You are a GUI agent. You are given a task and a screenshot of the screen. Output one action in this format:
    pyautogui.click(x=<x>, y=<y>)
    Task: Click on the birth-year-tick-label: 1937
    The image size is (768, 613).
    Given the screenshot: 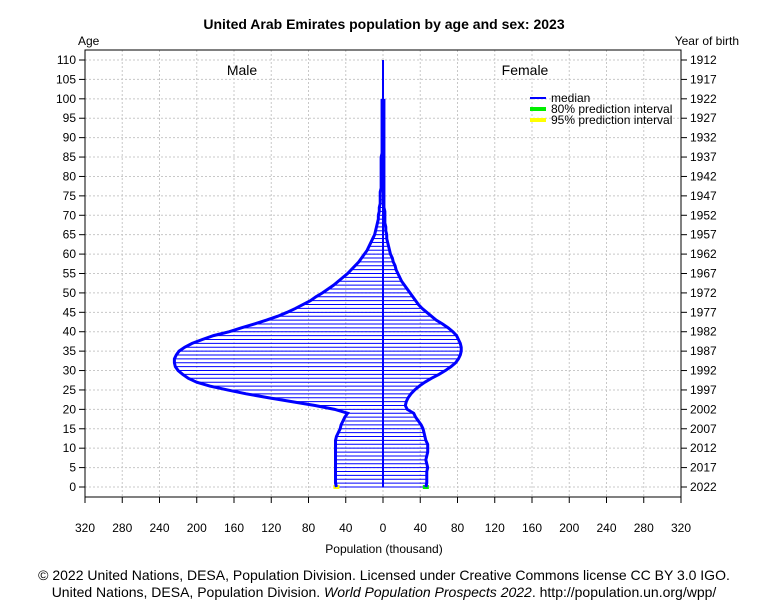 What is the action you would take?
    pyautogui.click(x=703, y=157)
    